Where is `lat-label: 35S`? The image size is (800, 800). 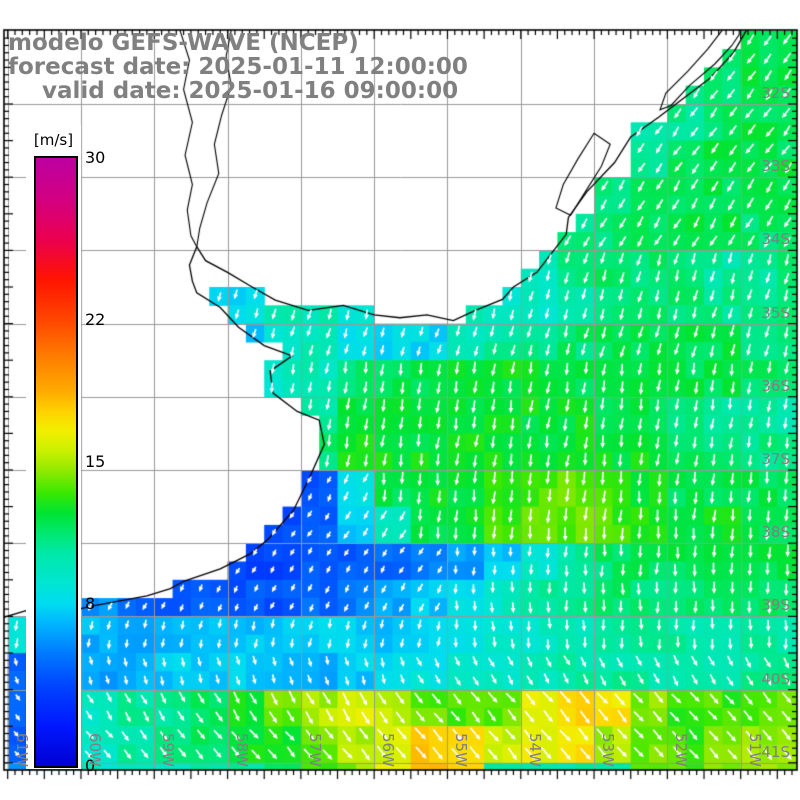 lat-label: 35S is located at coordinates (775, 312).